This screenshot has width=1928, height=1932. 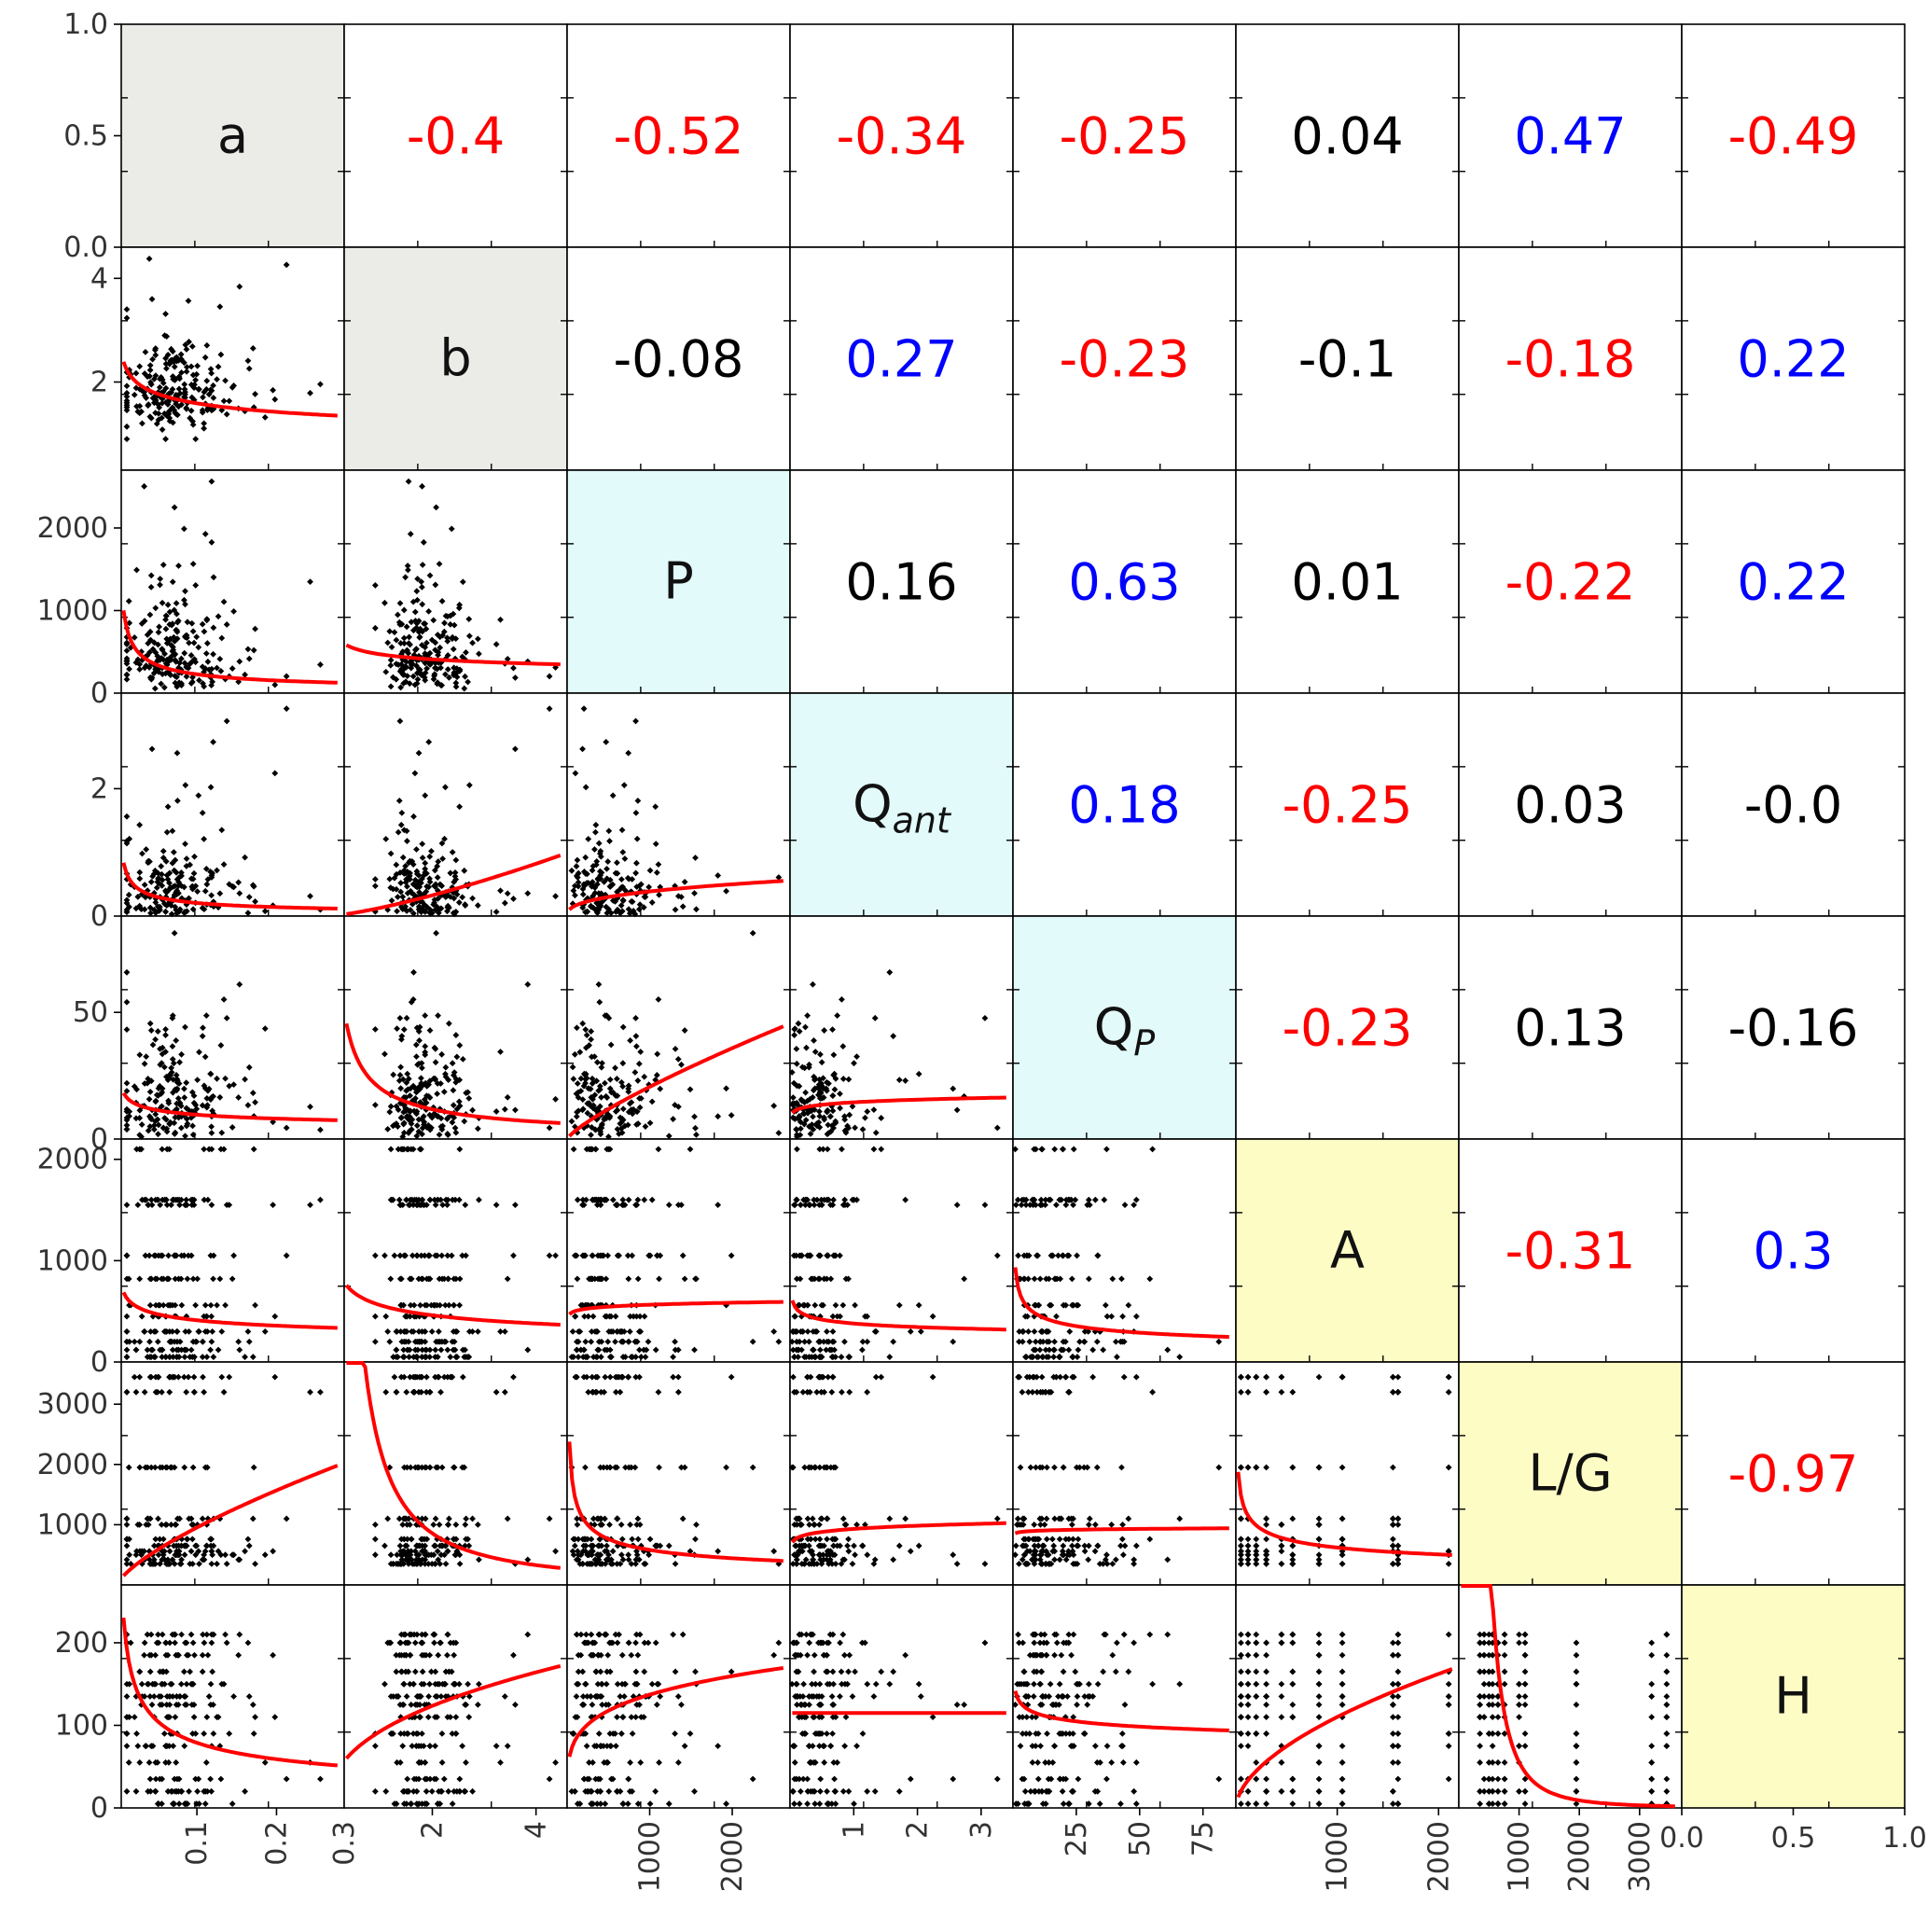 I want to click on correlation-value: 0.3, so click(x=1794, y=1252).